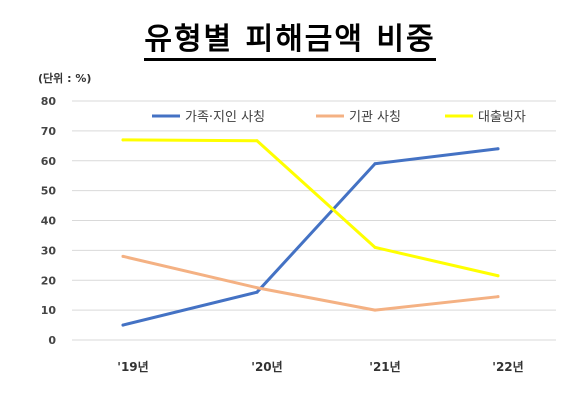 Image resolution: width=580 pixels, height=406 pixels. What do you see at coordinates (49, 280) in the screenshot?
I see `y-tick-label: 20` at bounding box center [49, 280].